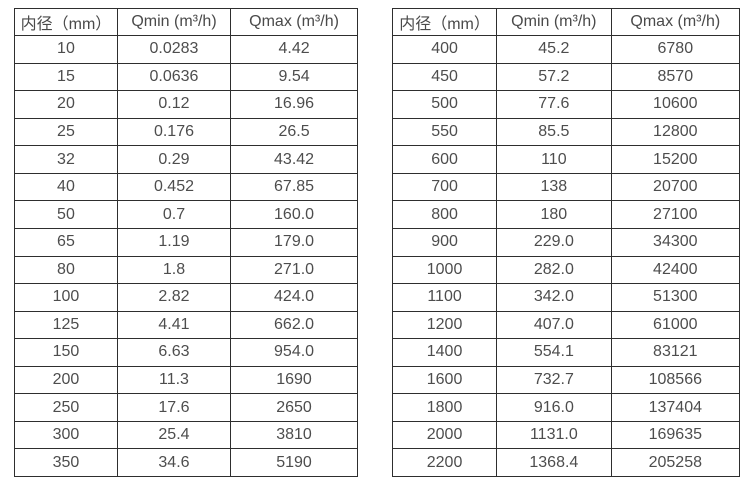  Describe the element at coordinates (294, 187) in the screenshot. I see `cell: 67.85` at that location.